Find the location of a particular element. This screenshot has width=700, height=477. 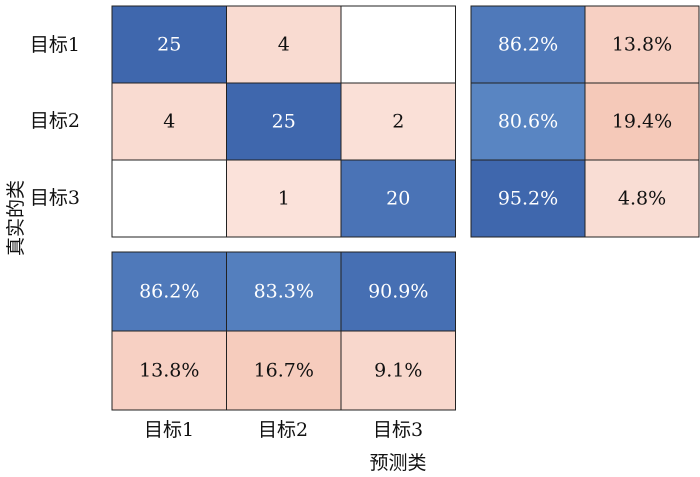

column-summary-cell-r2-c3-fill is located at coordinates (398, 370).